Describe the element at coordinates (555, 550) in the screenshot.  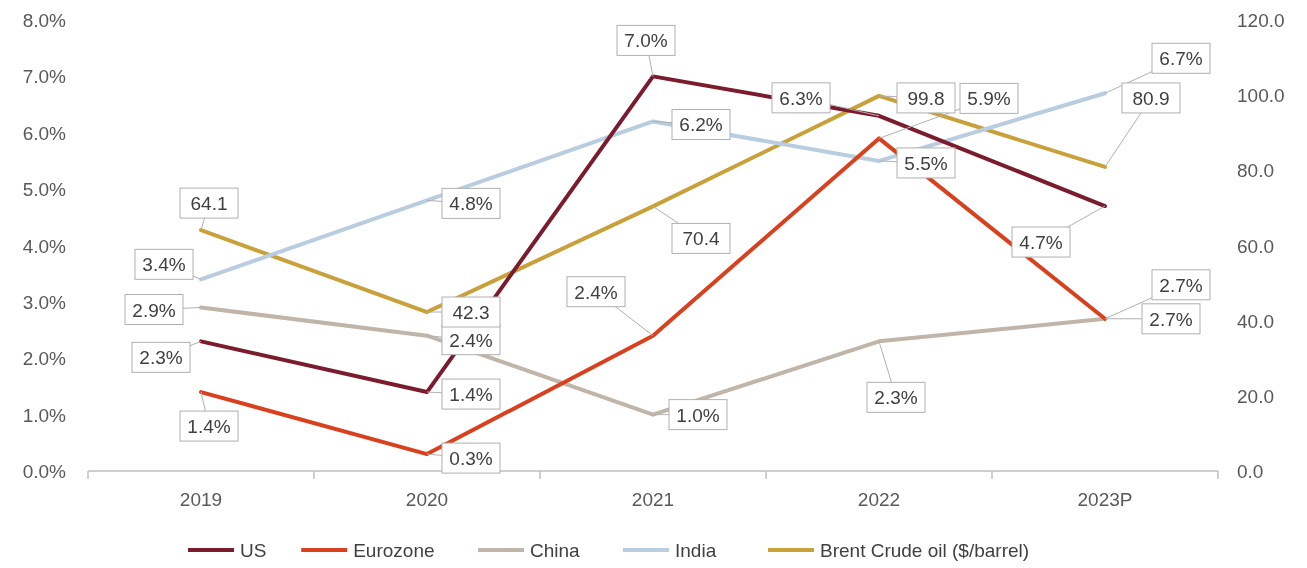
I see `legend-label: China` at that location.